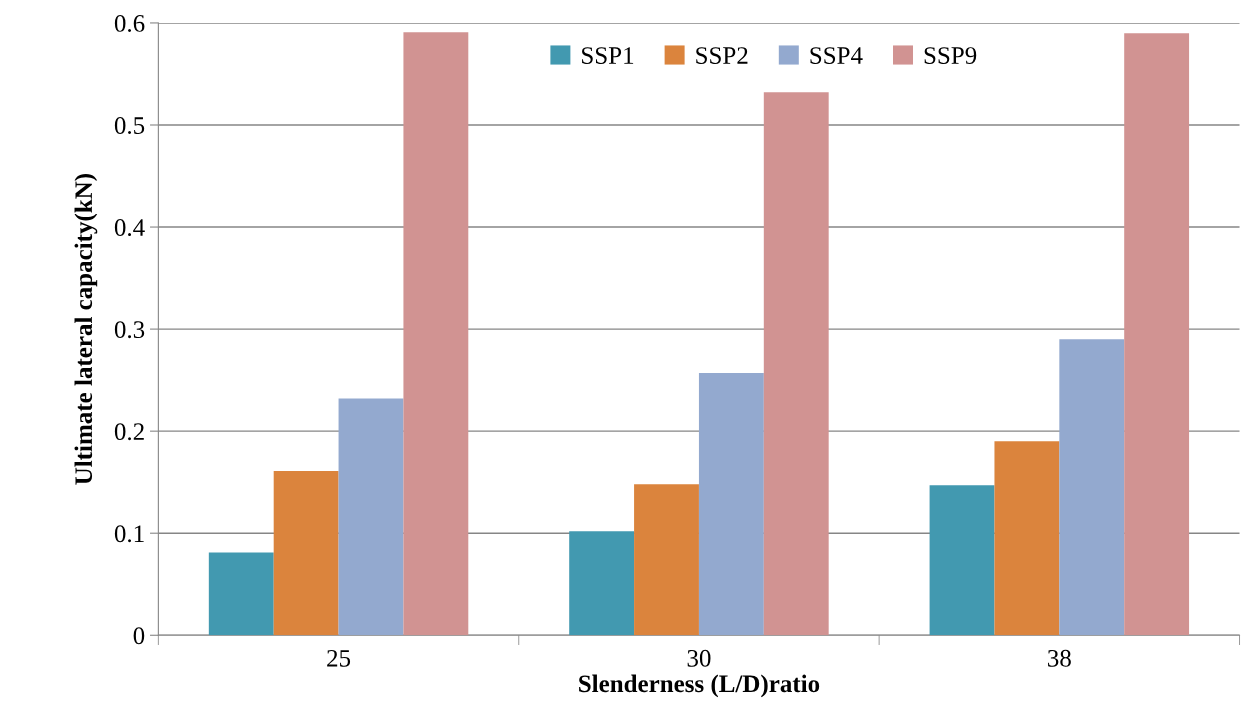 The image size is (1247, 717). Describe the element at coordinates (836, 55) in the screenshot. I see `legend-label: SSP4` at that location.